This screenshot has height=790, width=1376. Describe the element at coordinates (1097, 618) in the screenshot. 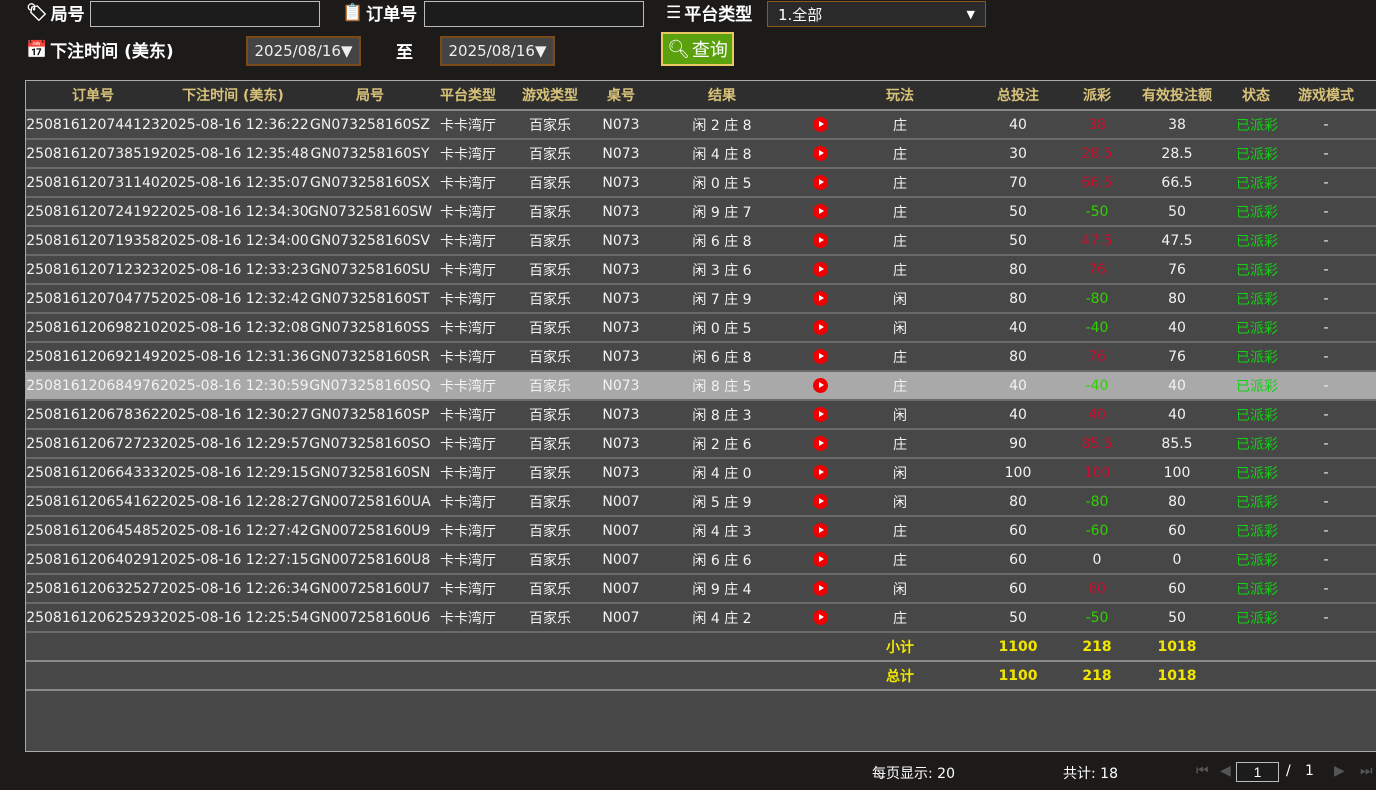

I see `payout-cell: -50` at that location.